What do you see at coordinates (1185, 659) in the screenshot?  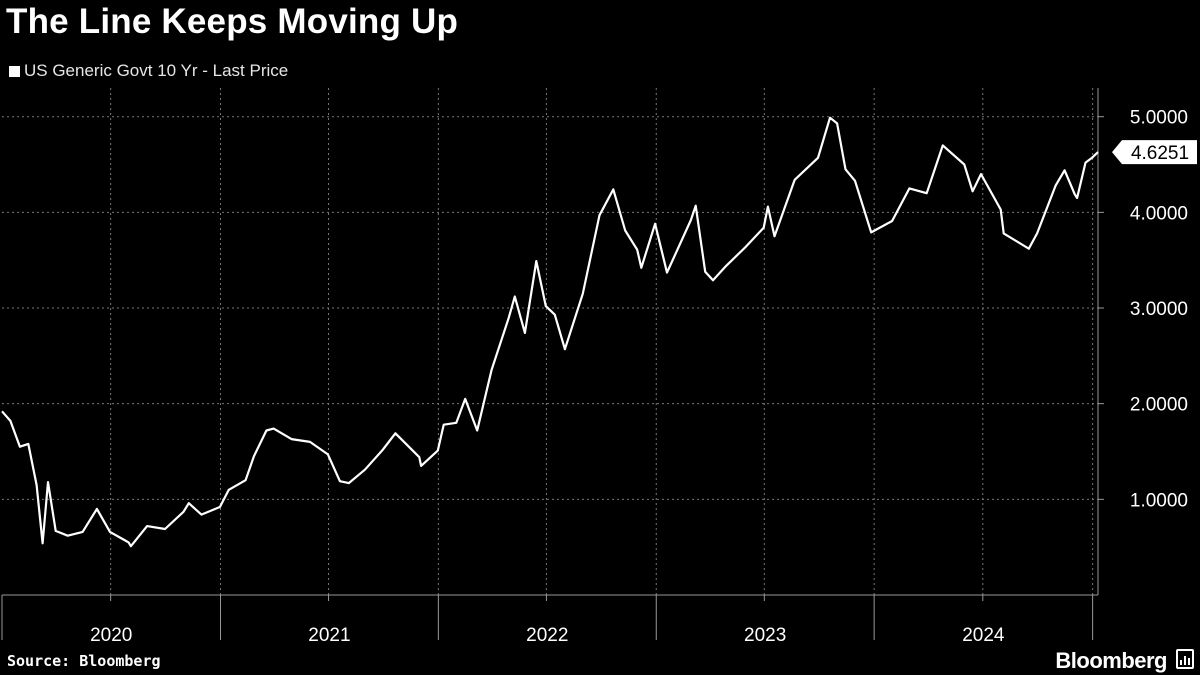 I see `bloomberg-logo-icon` at bounding box center [1185, 659].